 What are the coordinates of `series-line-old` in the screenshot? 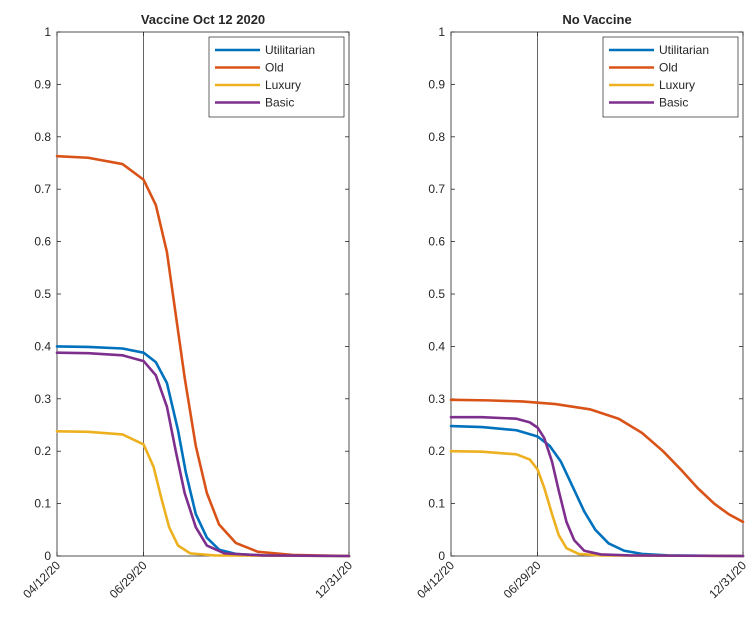 It's located at (597, 461).